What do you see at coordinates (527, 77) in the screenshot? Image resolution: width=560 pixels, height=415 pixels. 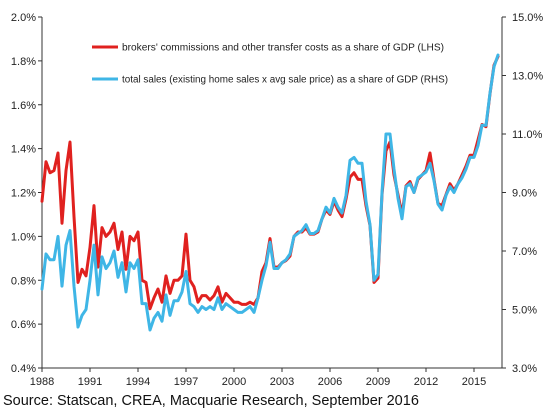 I see `right-tick-label: 13.0%` at bounding box center [527, 77].